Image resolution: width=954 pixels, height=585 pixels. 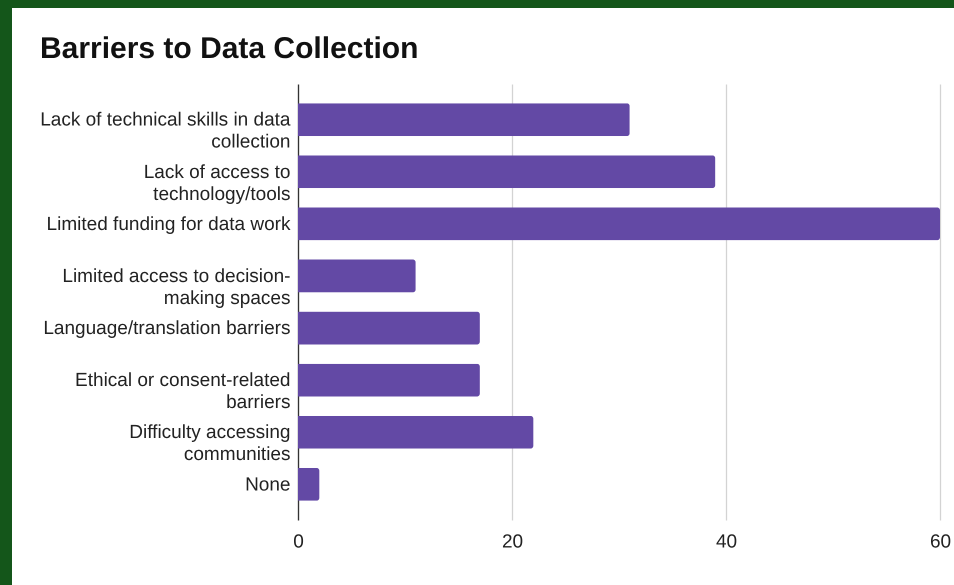 What do you see at coordinates (267, 485) in the screenshot?
I see `y-tick-label: None` at bounding box center [267, 485].